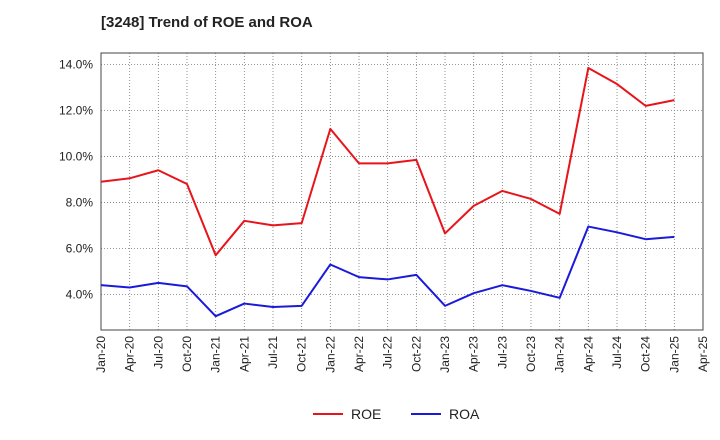 This screenshot has width=720, height=440. What do you see at coordinates (703, 354) in the screenshot?
I see `x-tick-label: Apr-25` at bounding box center [703, 354].